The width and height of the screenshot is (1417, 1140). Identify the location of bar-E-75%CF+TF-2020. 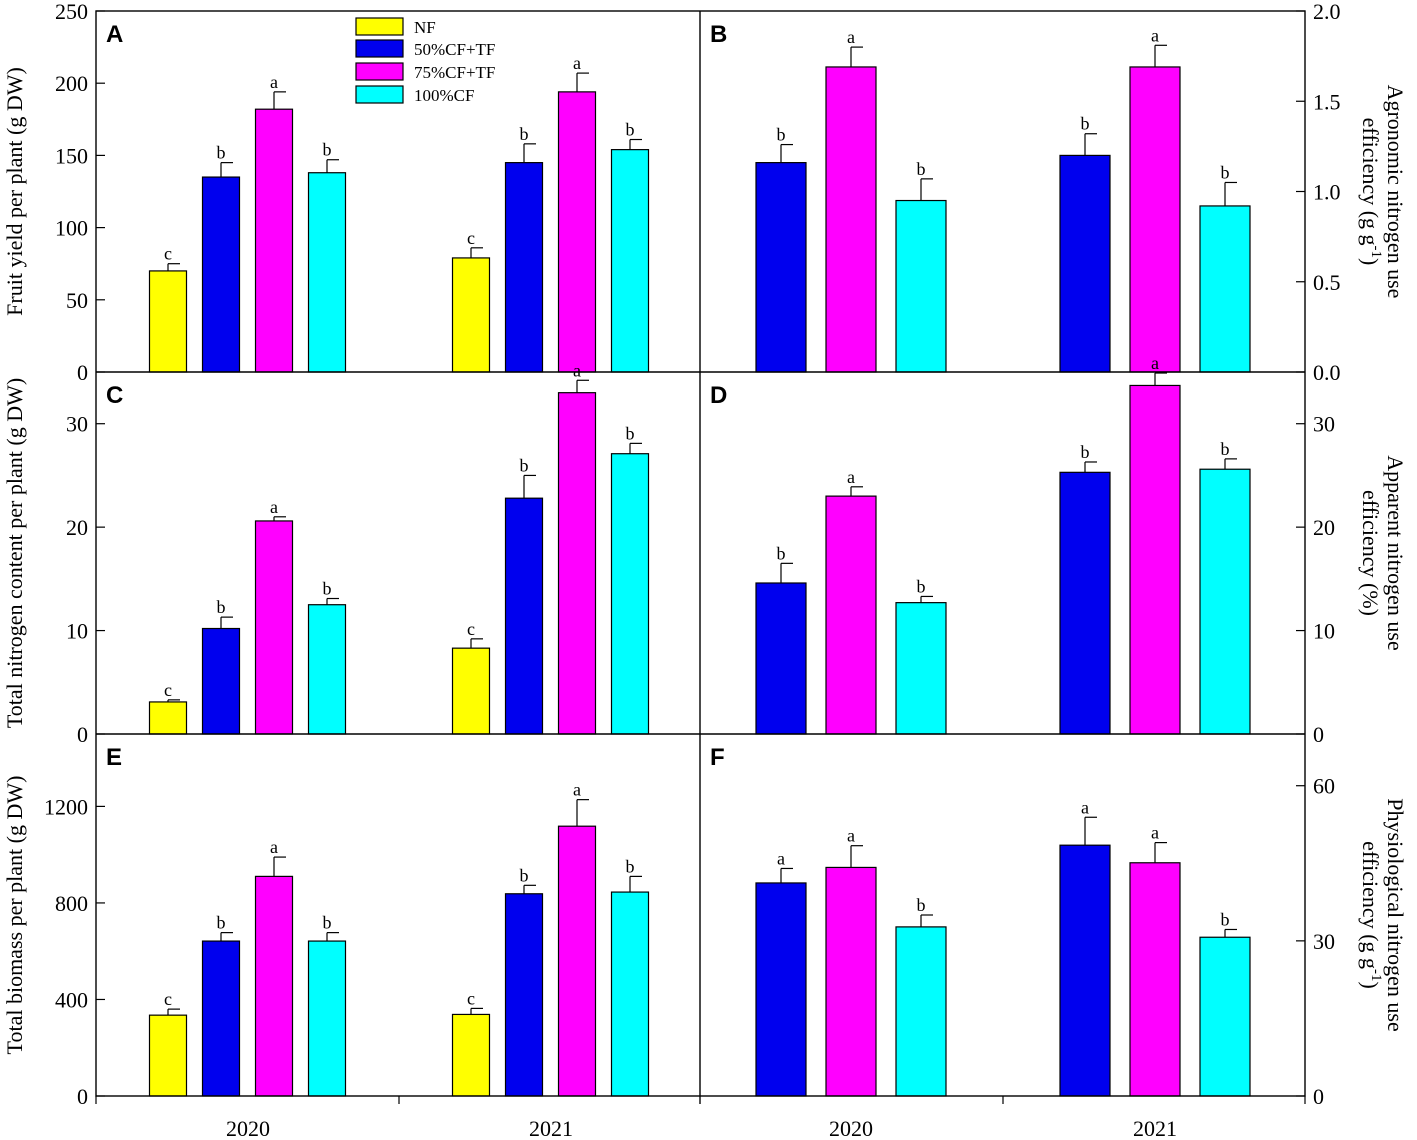
(274, 986).